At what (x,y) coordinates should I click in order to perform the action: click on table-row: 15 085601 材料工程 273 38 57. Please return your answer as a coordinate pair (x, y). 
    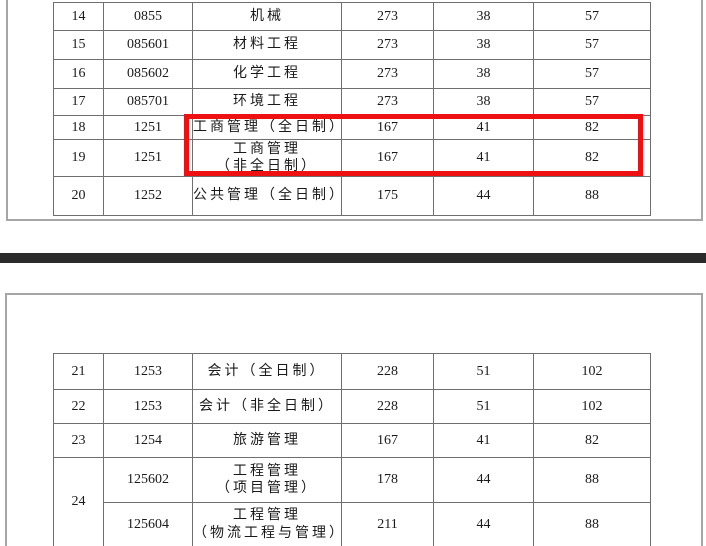
    Looking at the image, I should click on (352, 45).